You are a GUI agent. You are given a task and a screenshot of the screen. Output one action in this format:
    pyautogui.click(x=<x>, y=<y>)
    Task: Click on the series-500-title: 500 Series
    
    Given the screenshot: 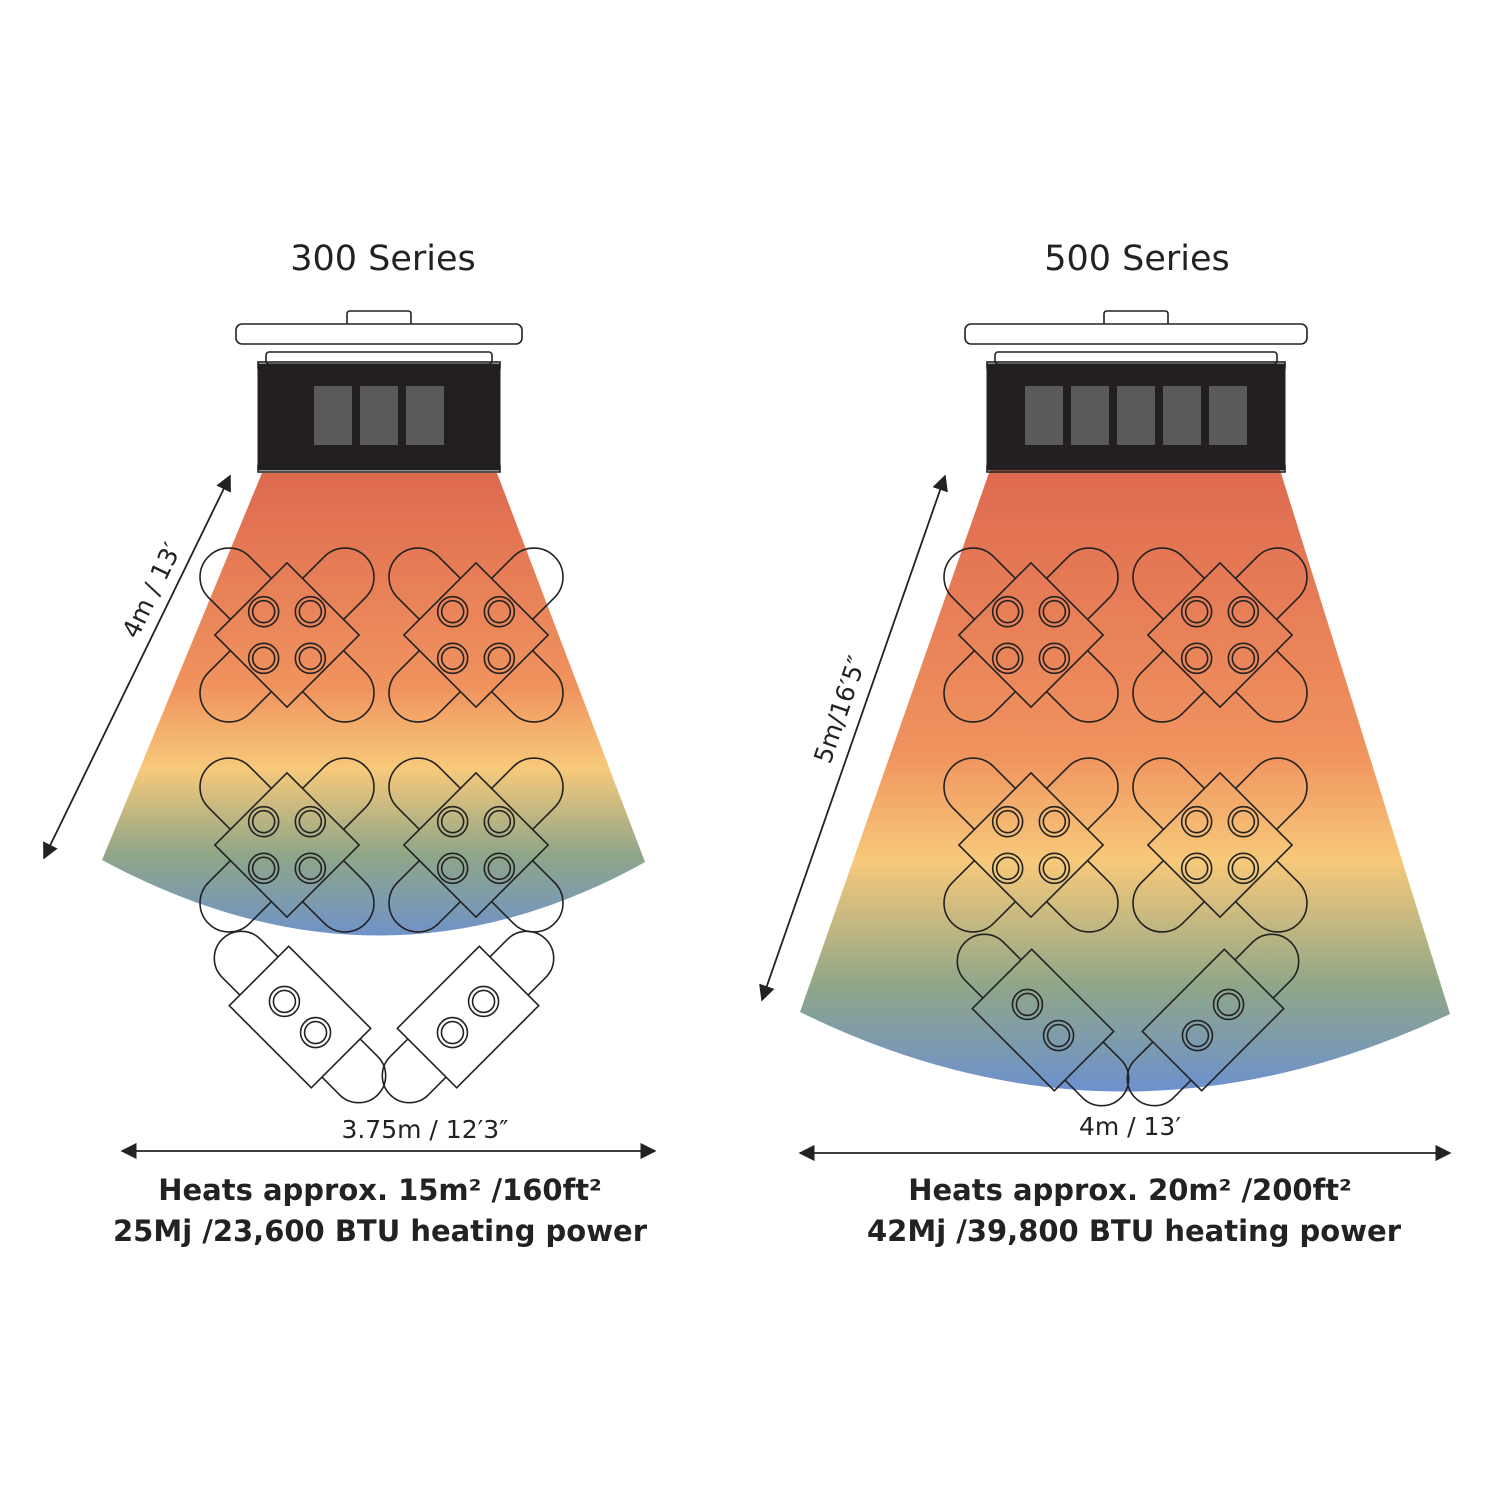 What is the action you would take?
    pyautogui.click(x=1137, y=259)
    